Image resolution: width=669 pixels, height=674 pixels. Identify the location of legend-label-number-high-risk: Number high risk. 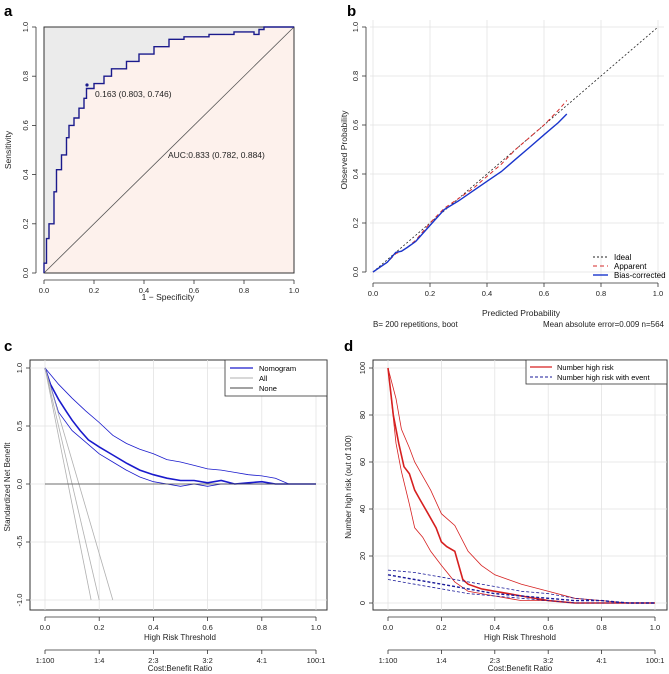
(585, 367).